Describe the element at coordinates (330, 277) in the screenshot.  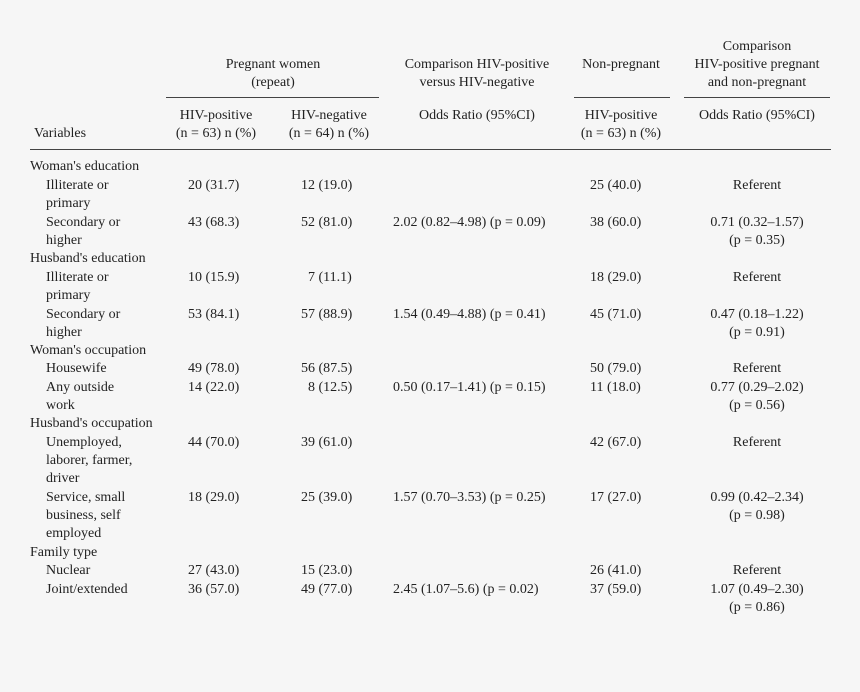
I see `cell-preg-neg: 7 (11.1)` at that location.